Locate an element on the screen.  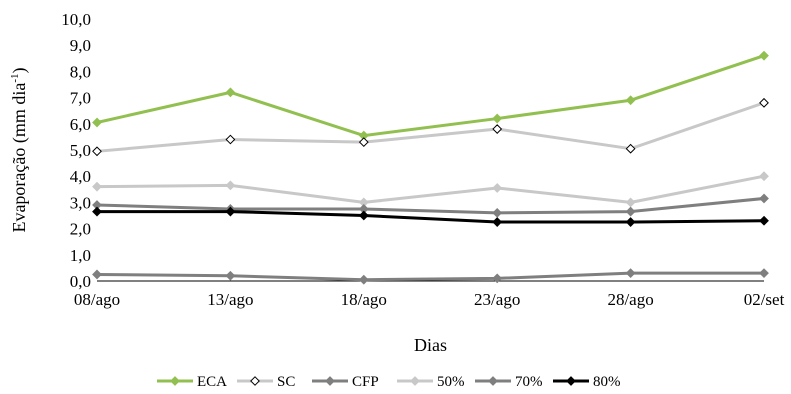
y-tick-label: 6,0 is located at coordinates (80, 124).